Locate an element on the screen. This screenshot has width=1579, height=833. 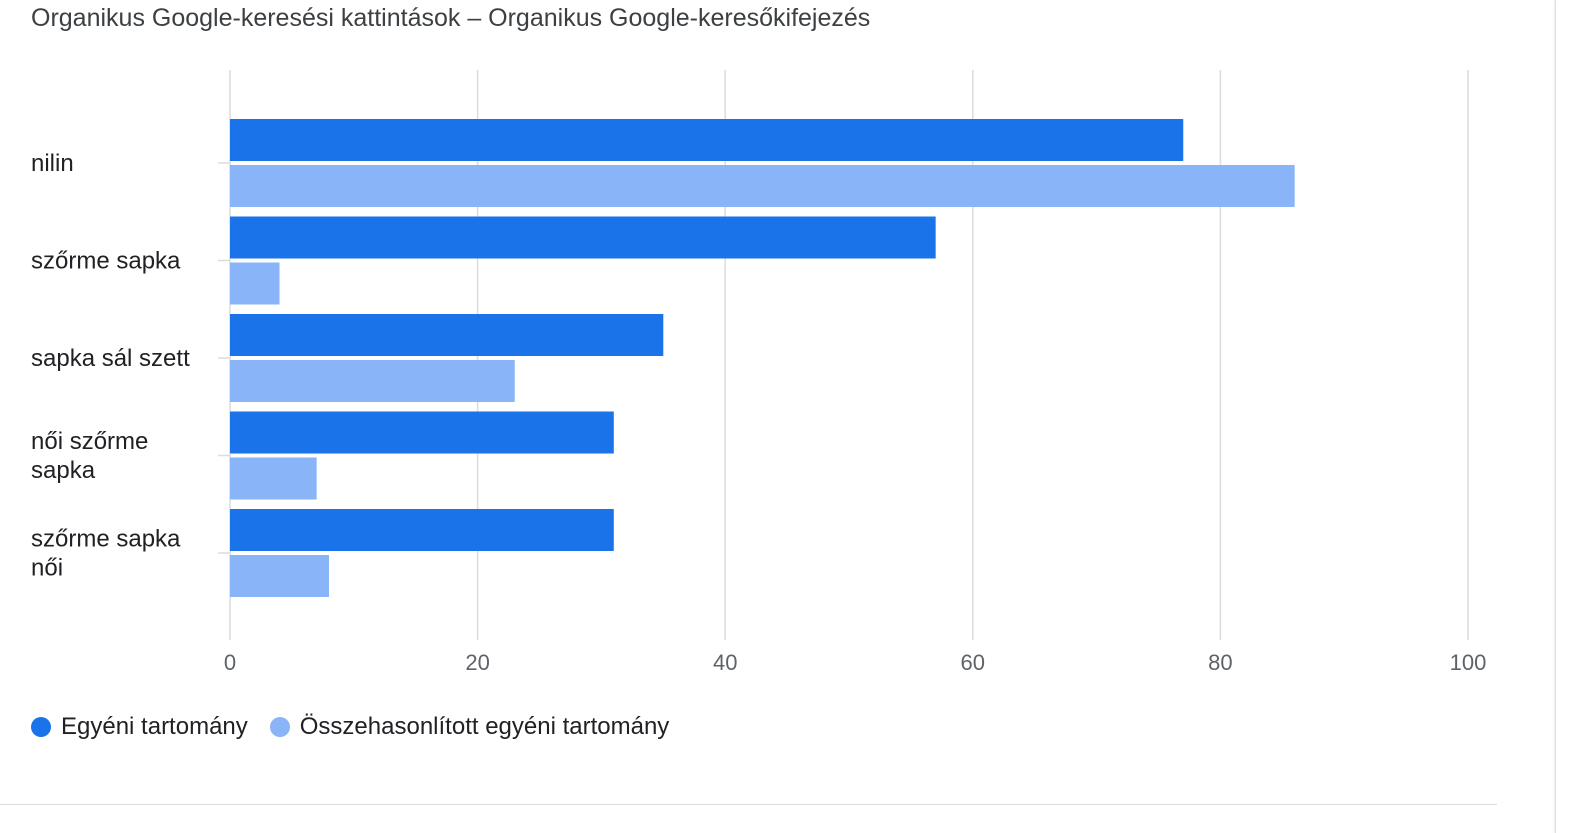
category-label-line: nilin is located at coordinates (52, 163).